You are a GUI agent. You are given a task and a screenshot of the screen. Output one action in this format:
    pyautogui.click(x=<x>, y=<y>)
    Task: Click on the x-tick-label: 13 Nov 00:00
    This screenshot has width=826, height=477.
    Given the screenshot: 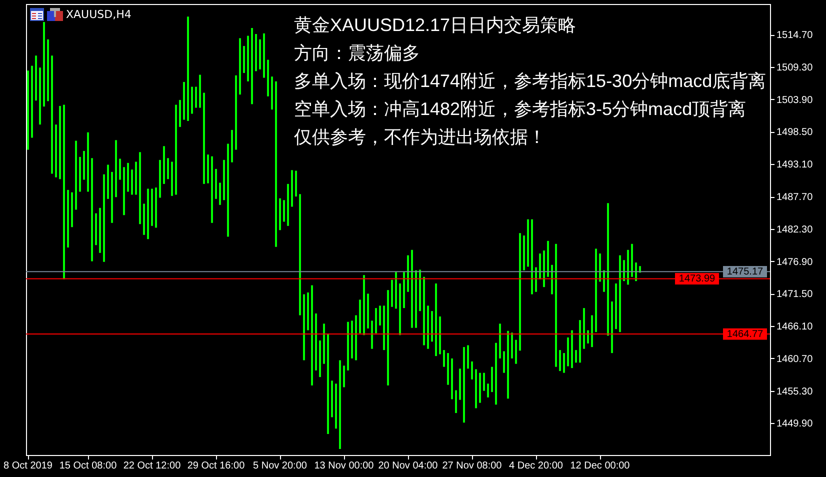 What is the action you would take?
    pyautogui.click(x=344, y=466)
    